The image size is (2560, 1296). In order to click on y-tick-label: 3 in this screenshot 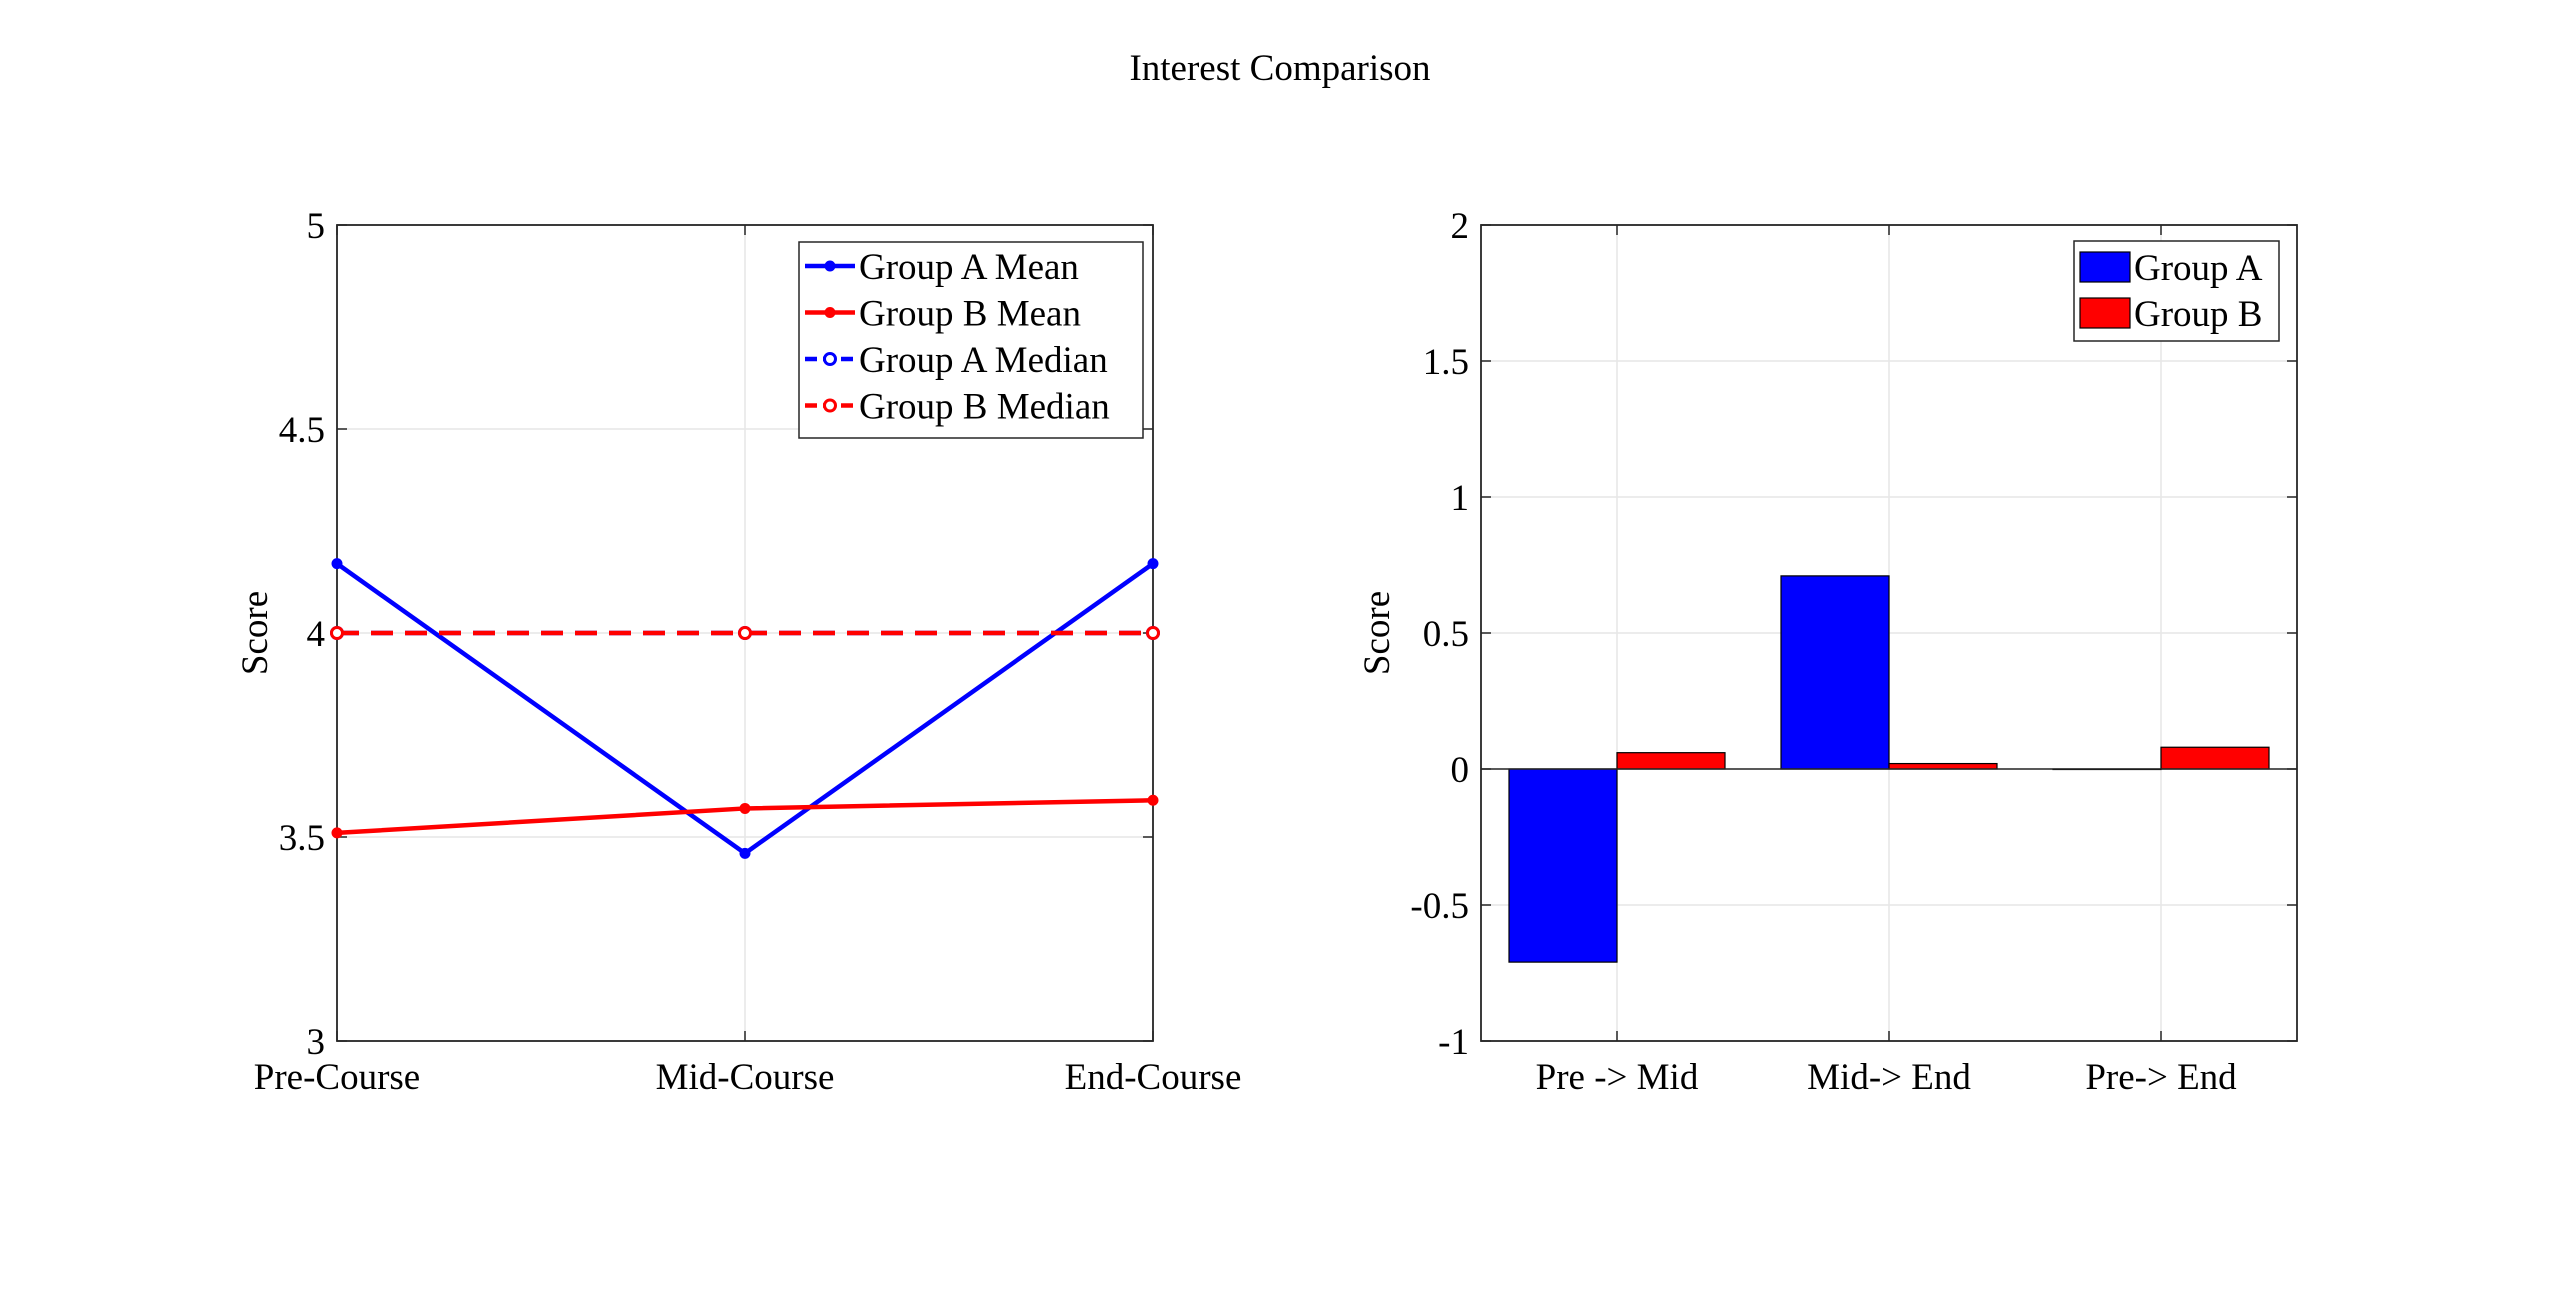, I will do `click(316, 1042)`.